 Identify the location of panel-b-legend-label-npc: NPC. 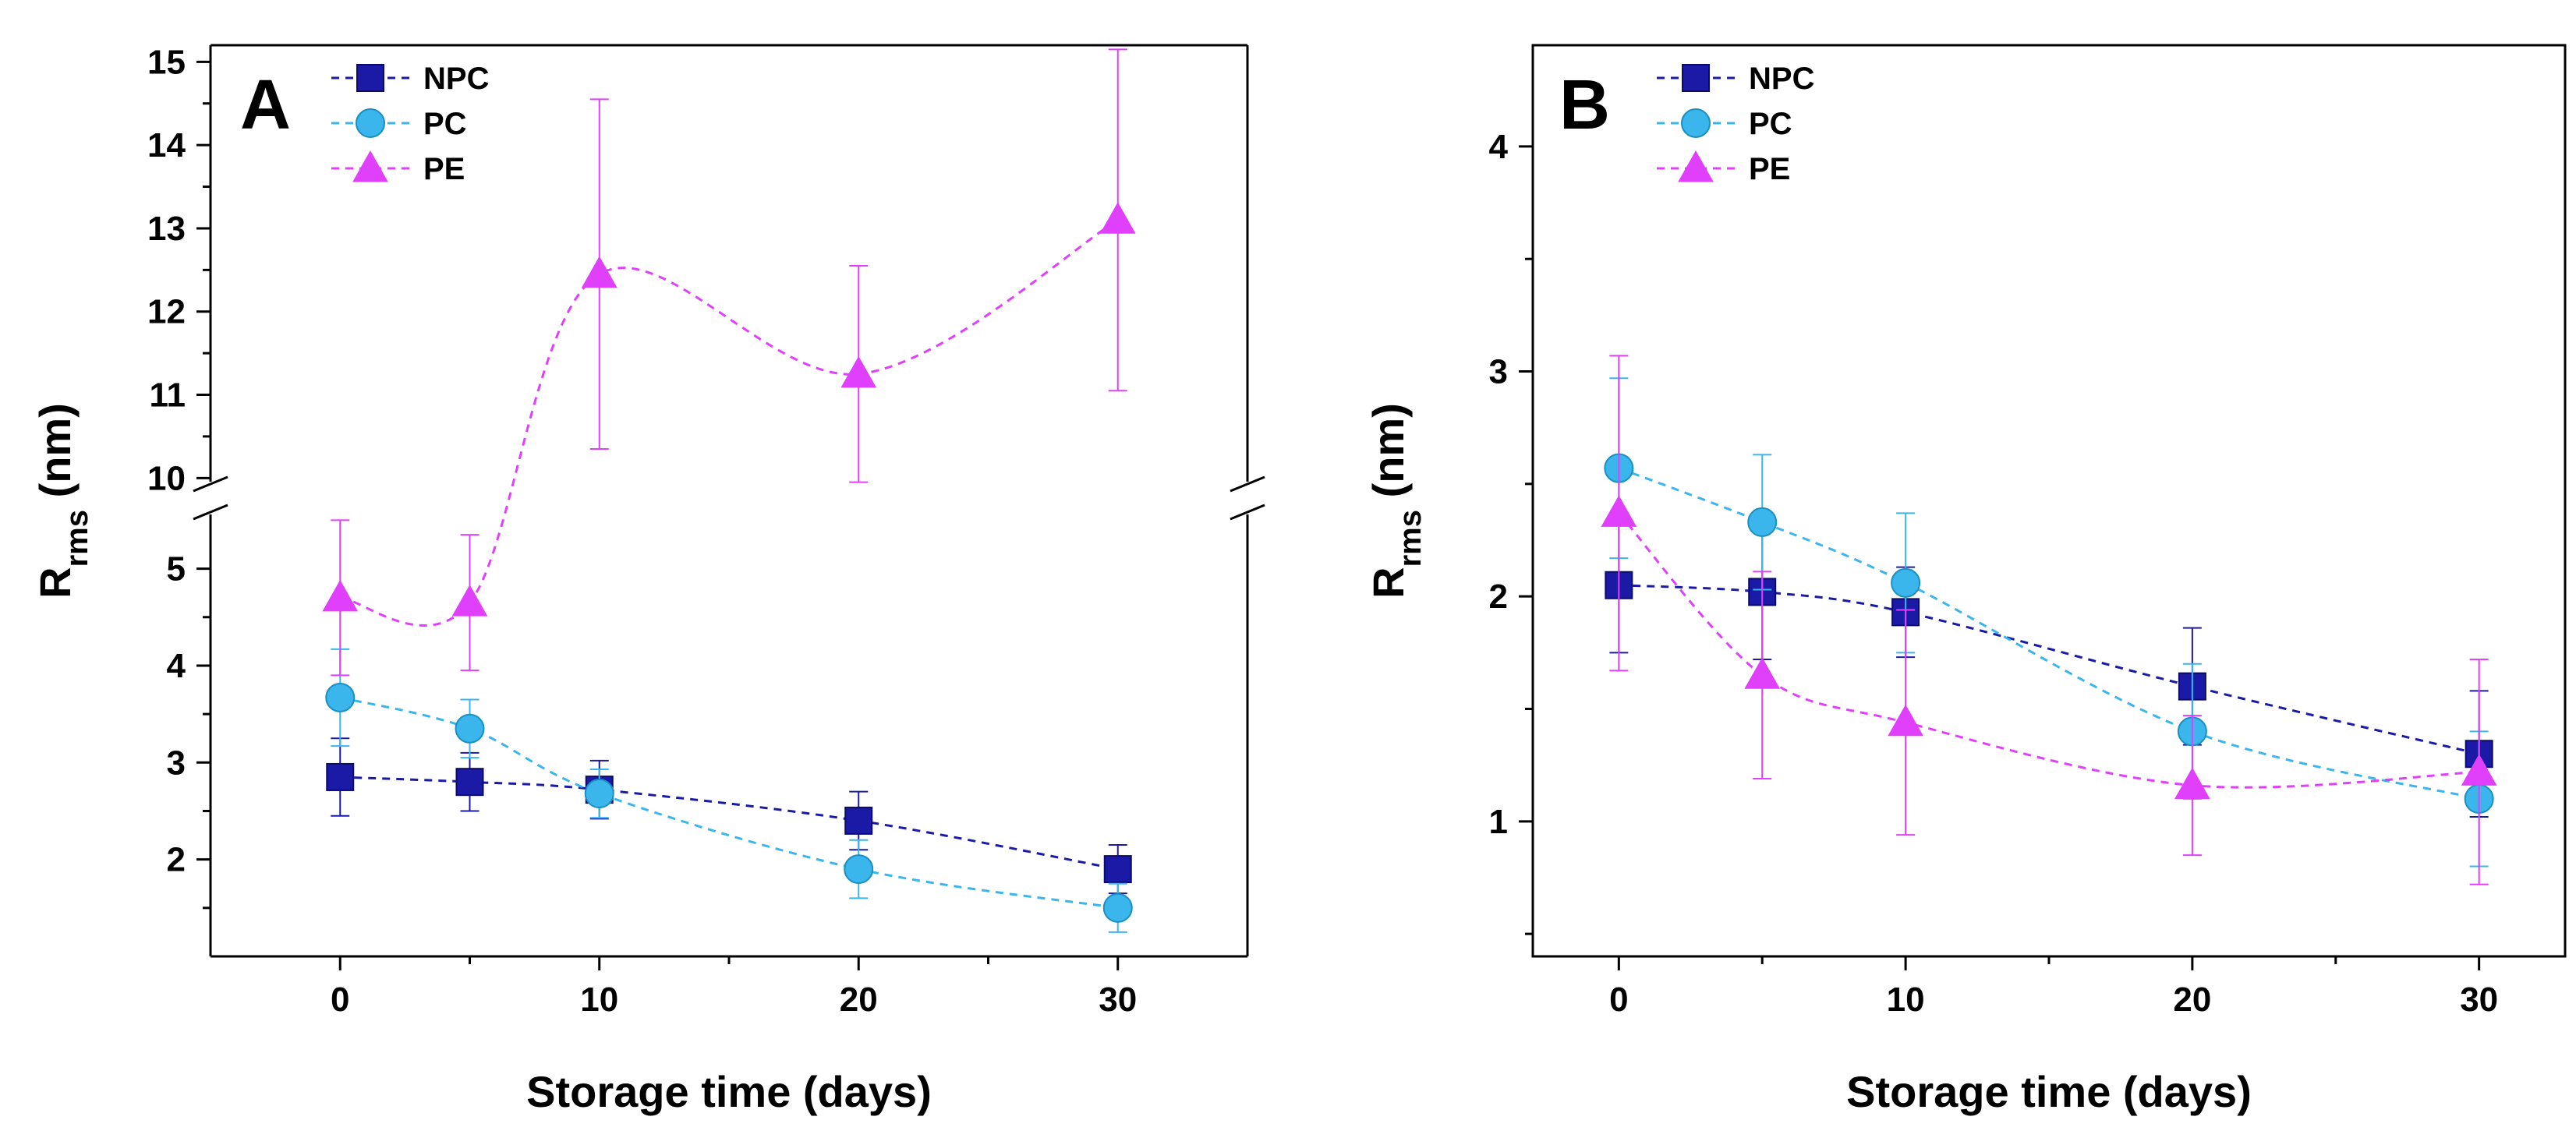
(1781, 79).